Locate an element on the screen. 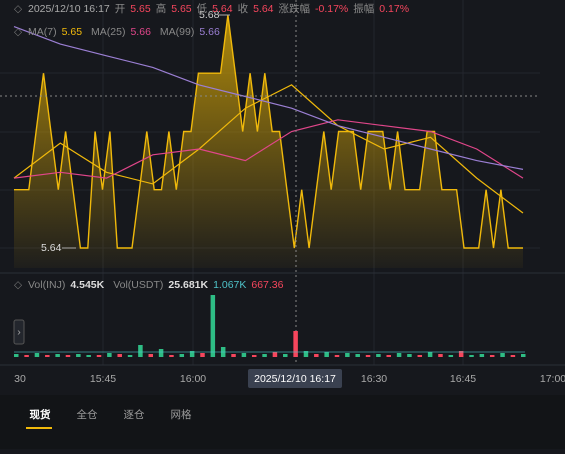  ma-name: MA(7) is located at coordinates (42, 32).